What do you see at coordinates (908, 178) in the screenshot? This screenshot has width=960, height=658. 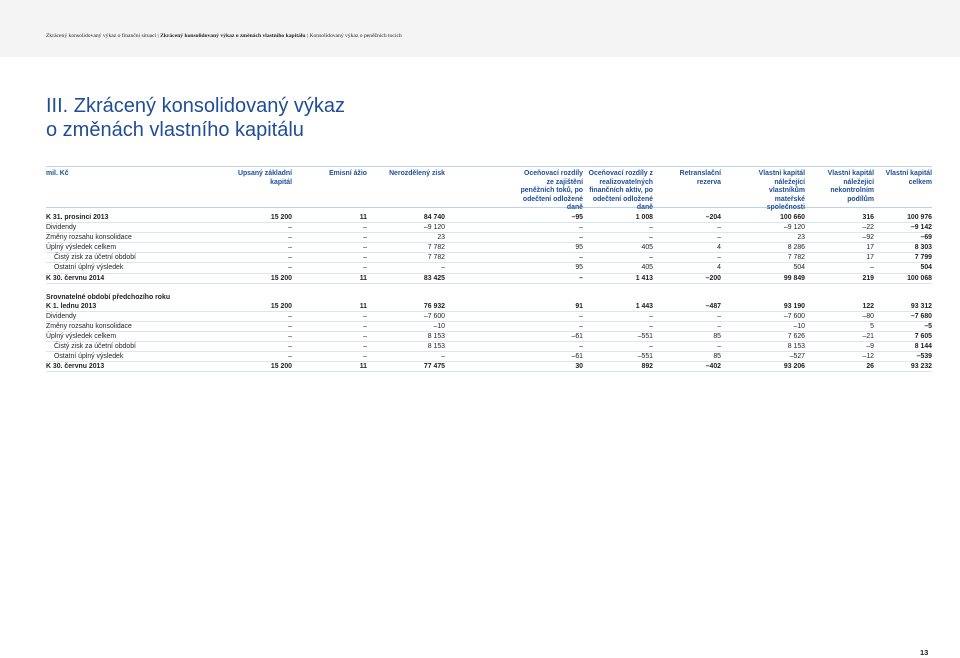 I see `col-header-total-equity: Vlastní kapitál celkem` at bounding box center [908, 178].